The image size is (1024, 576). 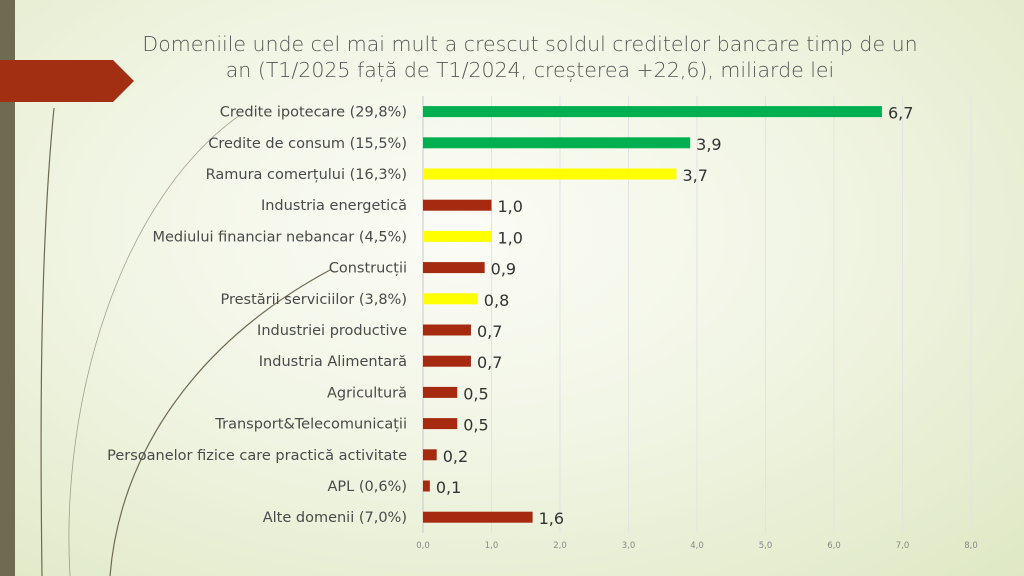 What do you see at coordinates (697, 546) in the screenshot?
I see `x-tick-label: 4,0` at bounding box center [697, 546].